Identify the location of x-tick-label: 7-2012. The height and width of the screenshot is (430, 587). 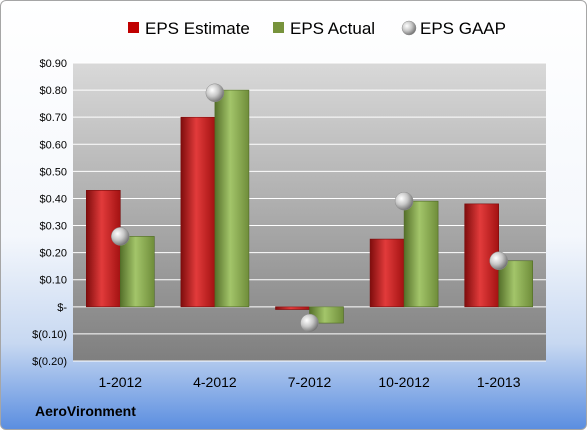
(310, 382).